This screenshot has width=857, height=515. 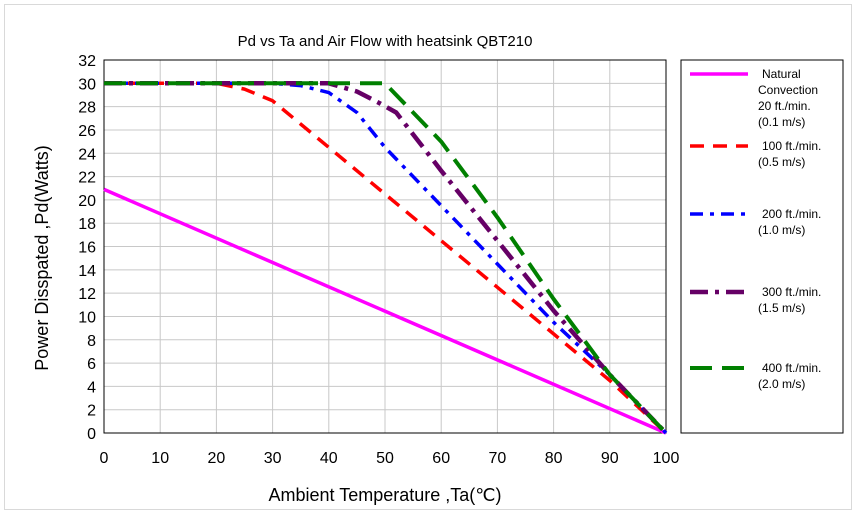 I want to click on legend-label: 200 ft./min., so click(x=791, y=214).